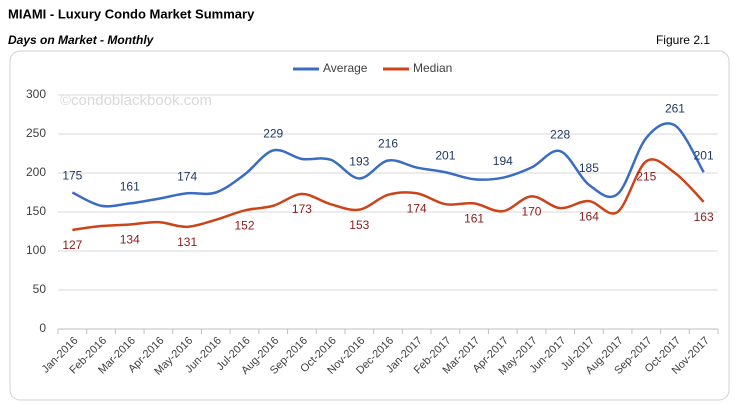  I want to click on data-label: 170, so click(531, 212).